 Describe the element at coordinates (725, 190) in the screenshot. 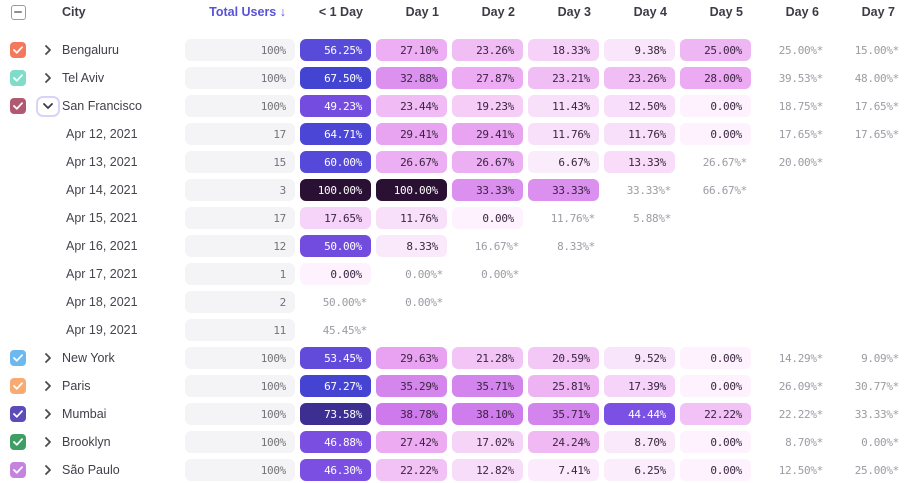

I see `retention-cell-incomplete: 66.67%*` at that location.